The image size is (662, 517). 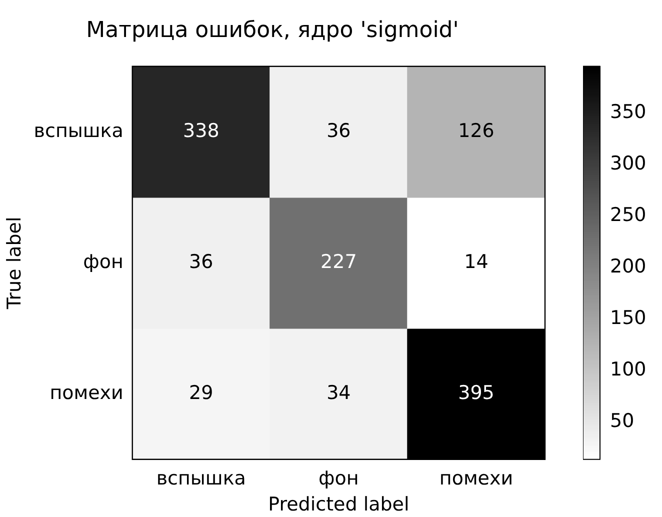 I want to click on chart-title: Матрица ошибок, ядро 'sigmoid', so click(x=272, y=30).